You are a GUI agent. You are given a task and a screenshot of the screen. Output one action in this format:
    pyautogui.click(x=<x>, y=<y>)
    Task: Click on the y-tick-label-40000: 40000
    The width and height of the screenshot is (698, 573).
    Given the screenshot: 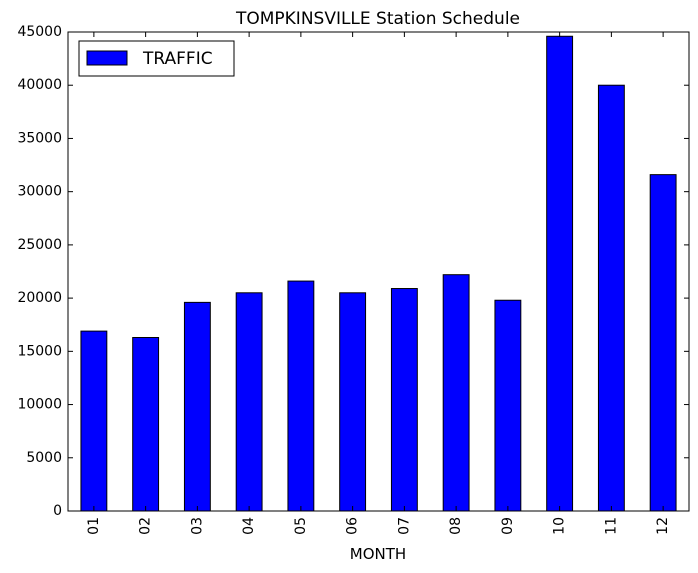 What is the action you would take?
    pyautogui.click(x=39, y=85)
    